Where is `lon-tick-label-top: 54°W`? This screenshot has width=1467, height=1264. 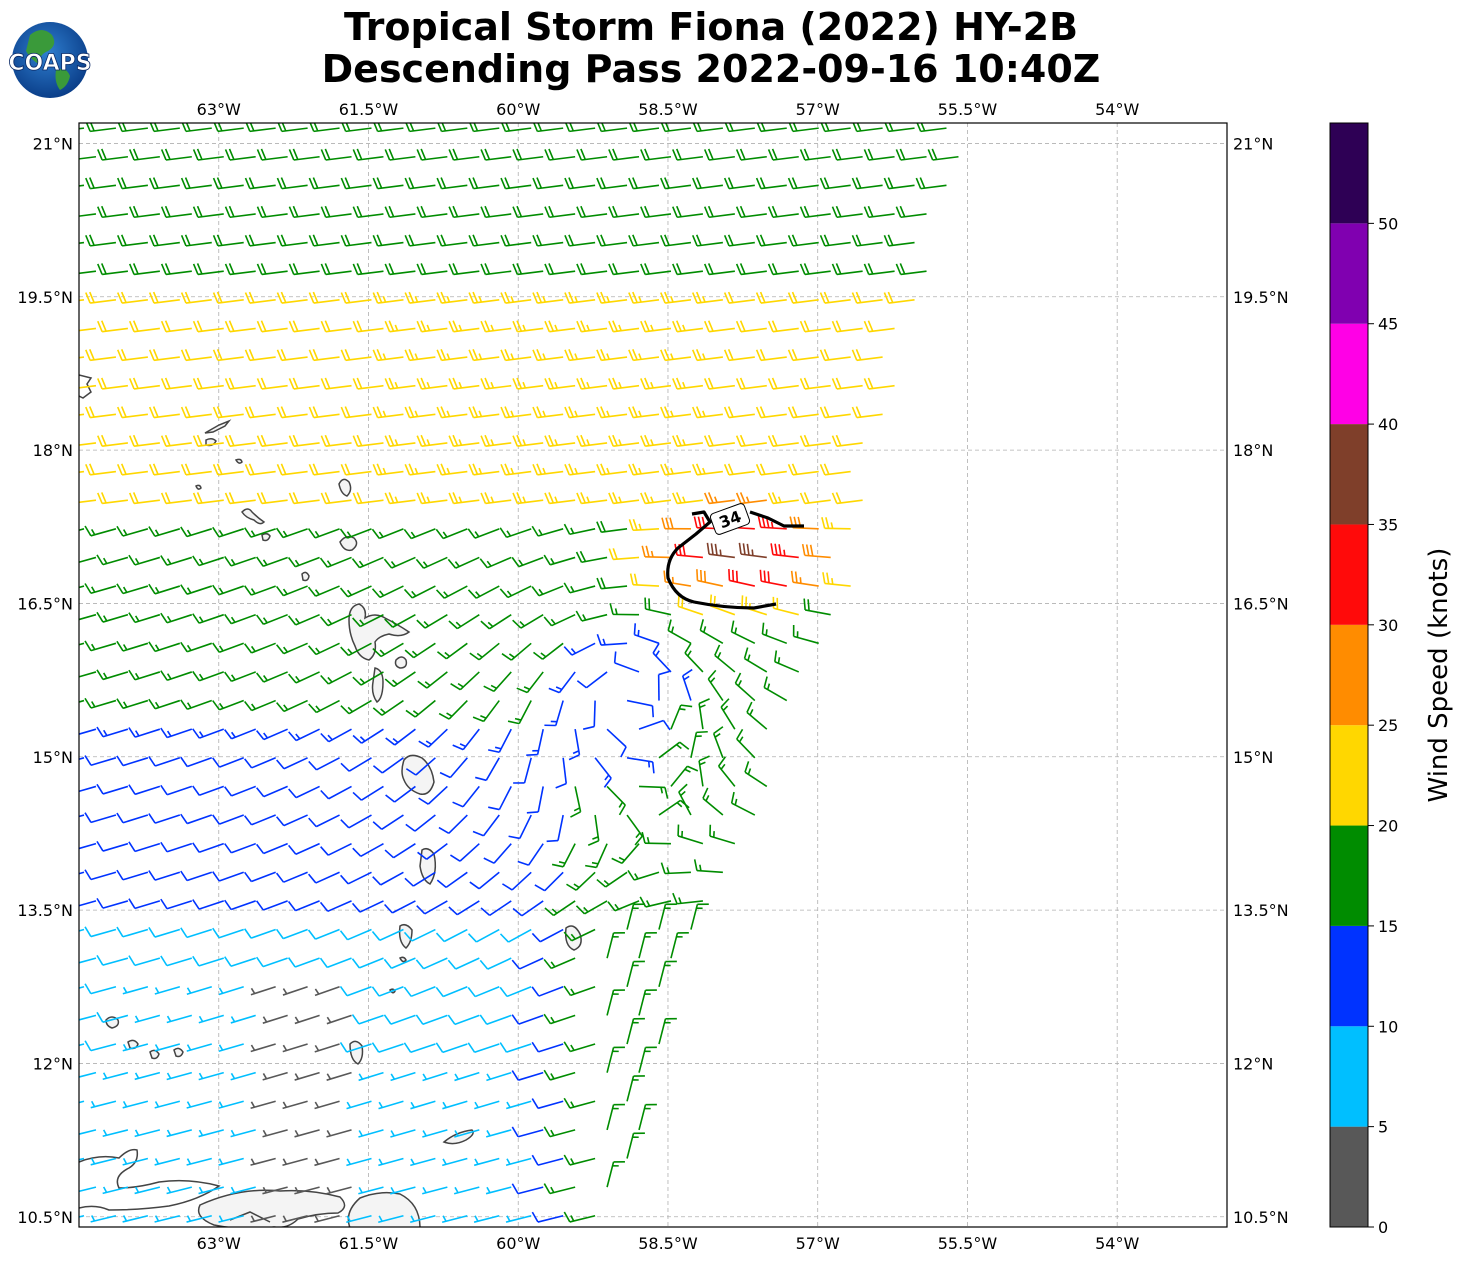 lon-tick-label-top: 54°W is located at coordinates (1117, 109).